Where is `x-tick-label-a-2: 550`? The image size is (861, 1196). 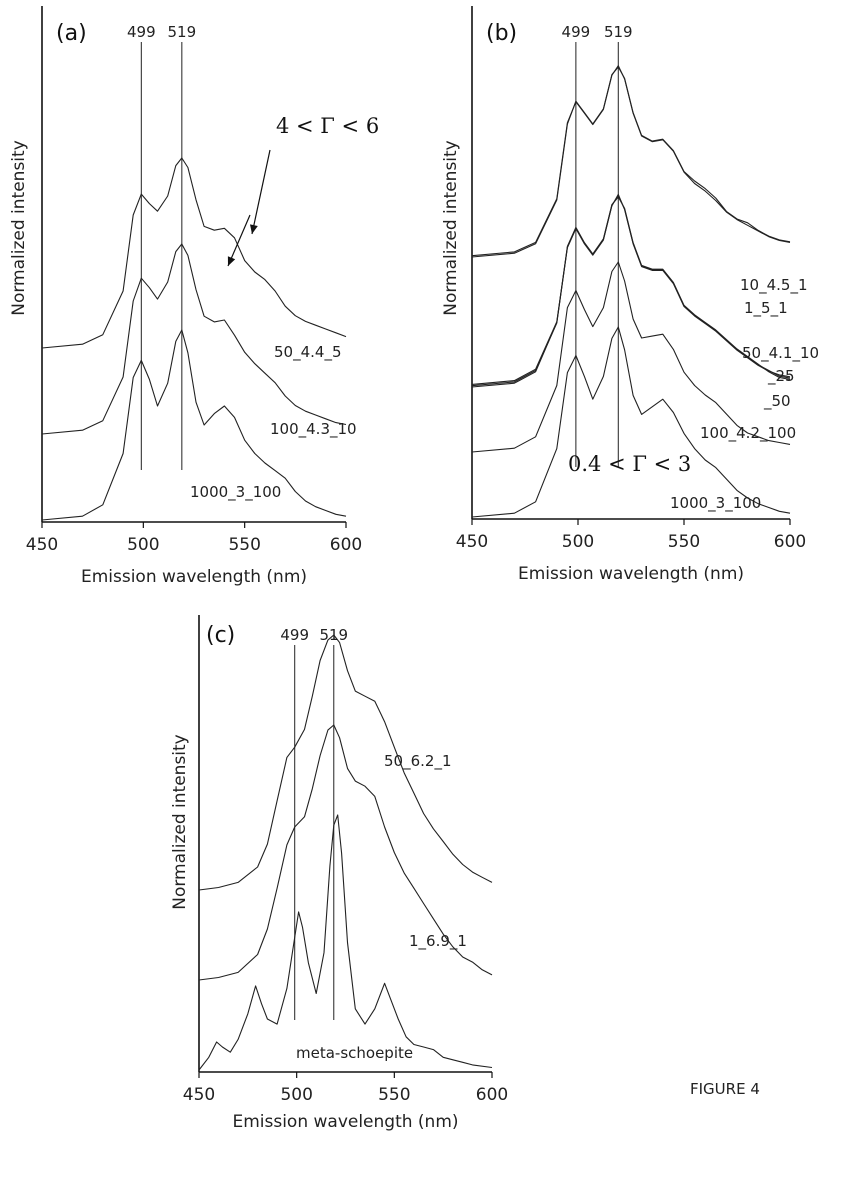
x-tick-label-a-2: 550 is located at coordinates (244, 545).